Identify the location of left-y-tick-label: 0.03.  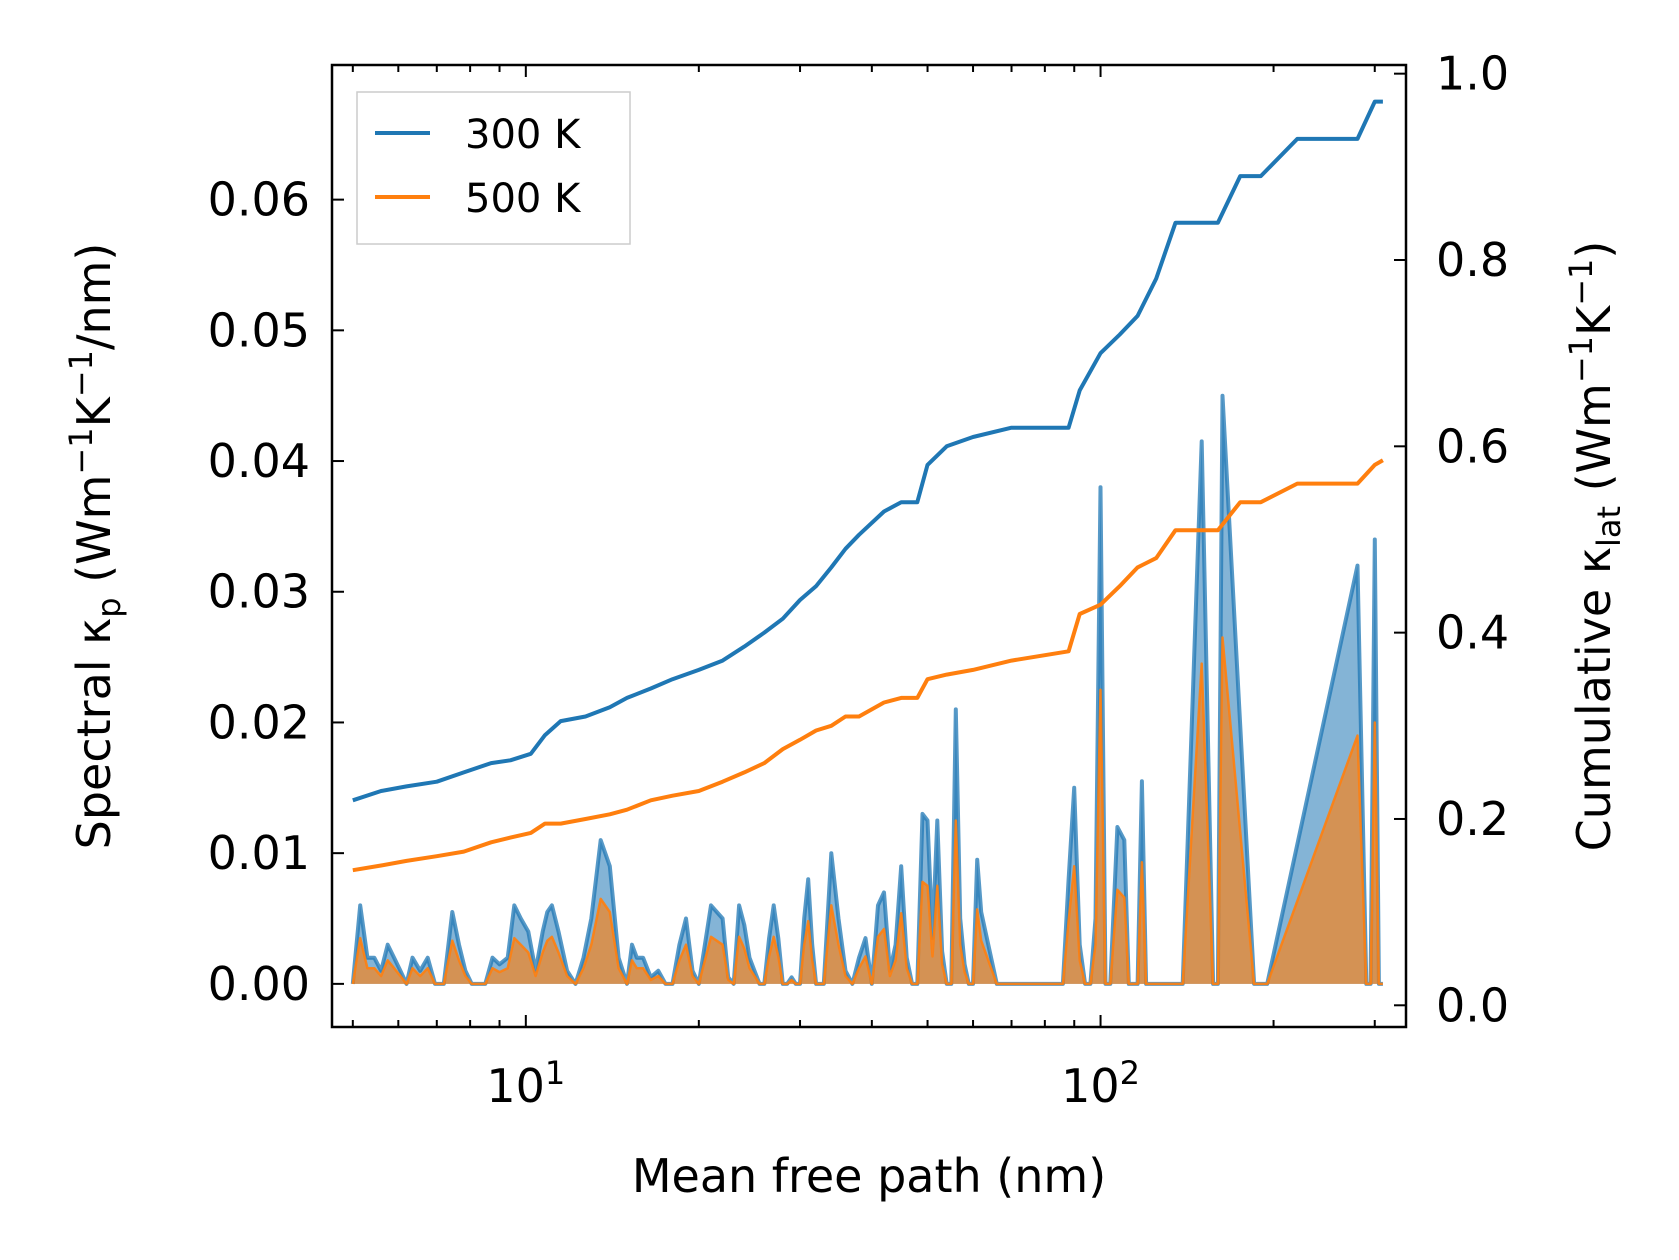
(259, 592).